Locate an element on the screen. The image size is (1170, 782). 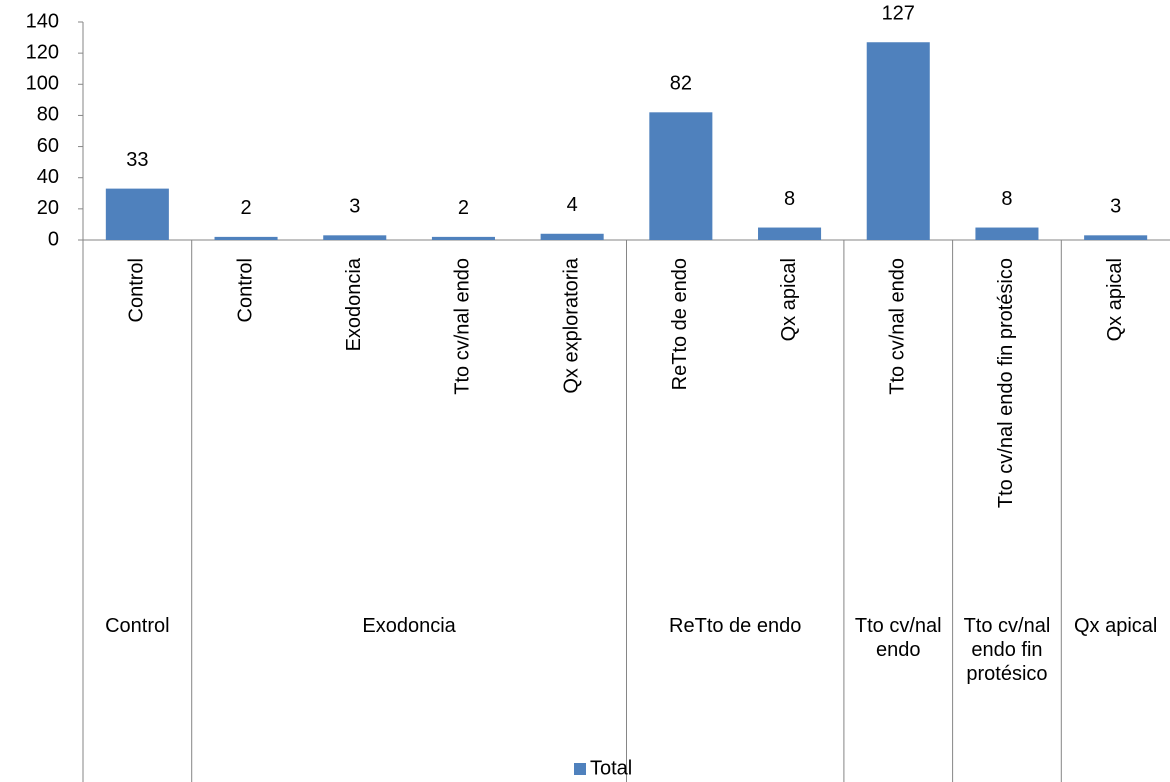
y-tick-label: 60 is located at coordinates (48, 146).